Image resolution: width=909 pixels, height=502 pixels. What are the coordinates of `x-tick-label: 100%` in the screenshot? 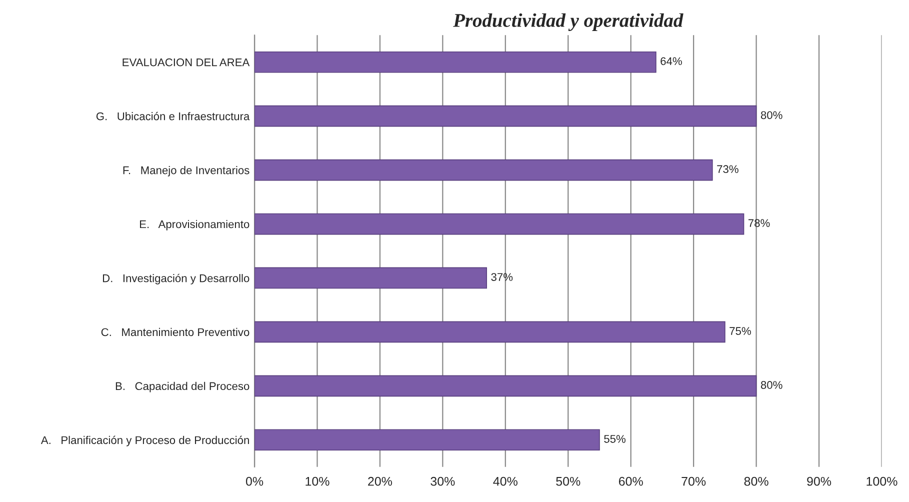 It's located at (882, 481).